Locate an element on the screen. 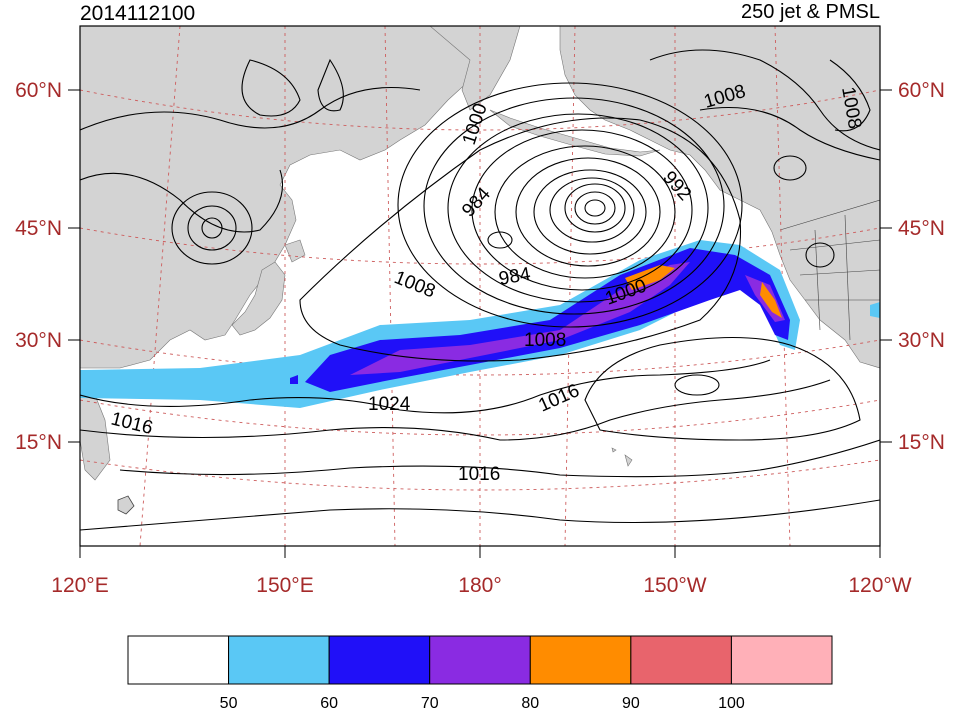 The height and width of the screenshot is (711, 960). colorbar-label: 80 is located at coordinates (530, 703).